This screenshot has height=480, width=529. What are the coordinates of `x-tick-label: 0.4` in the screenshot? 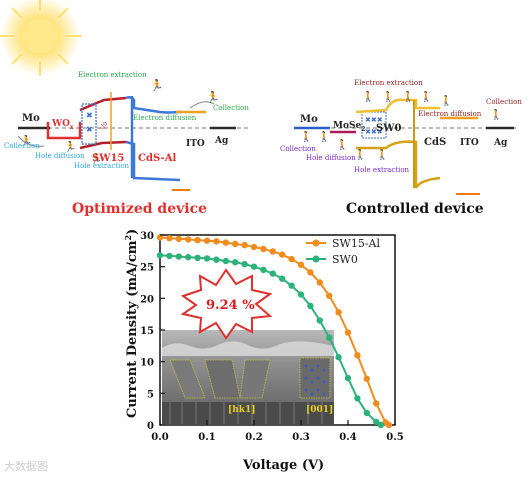 It's located at (347, 437).